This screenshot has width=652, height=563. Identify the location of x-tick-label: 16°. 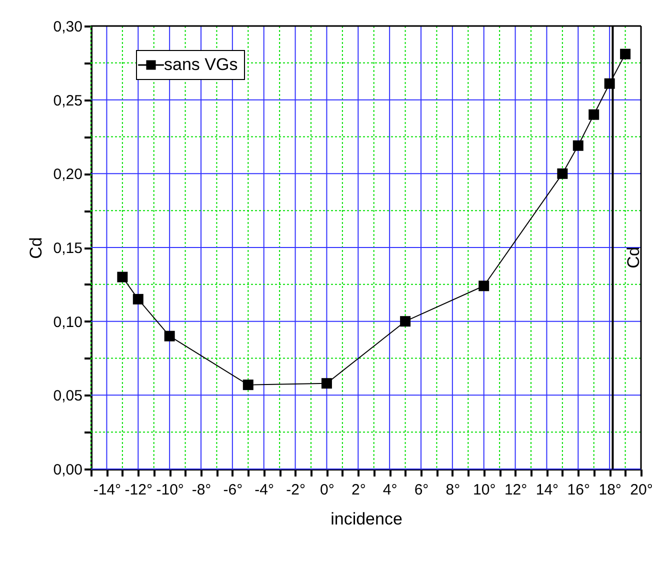
(578, 490).